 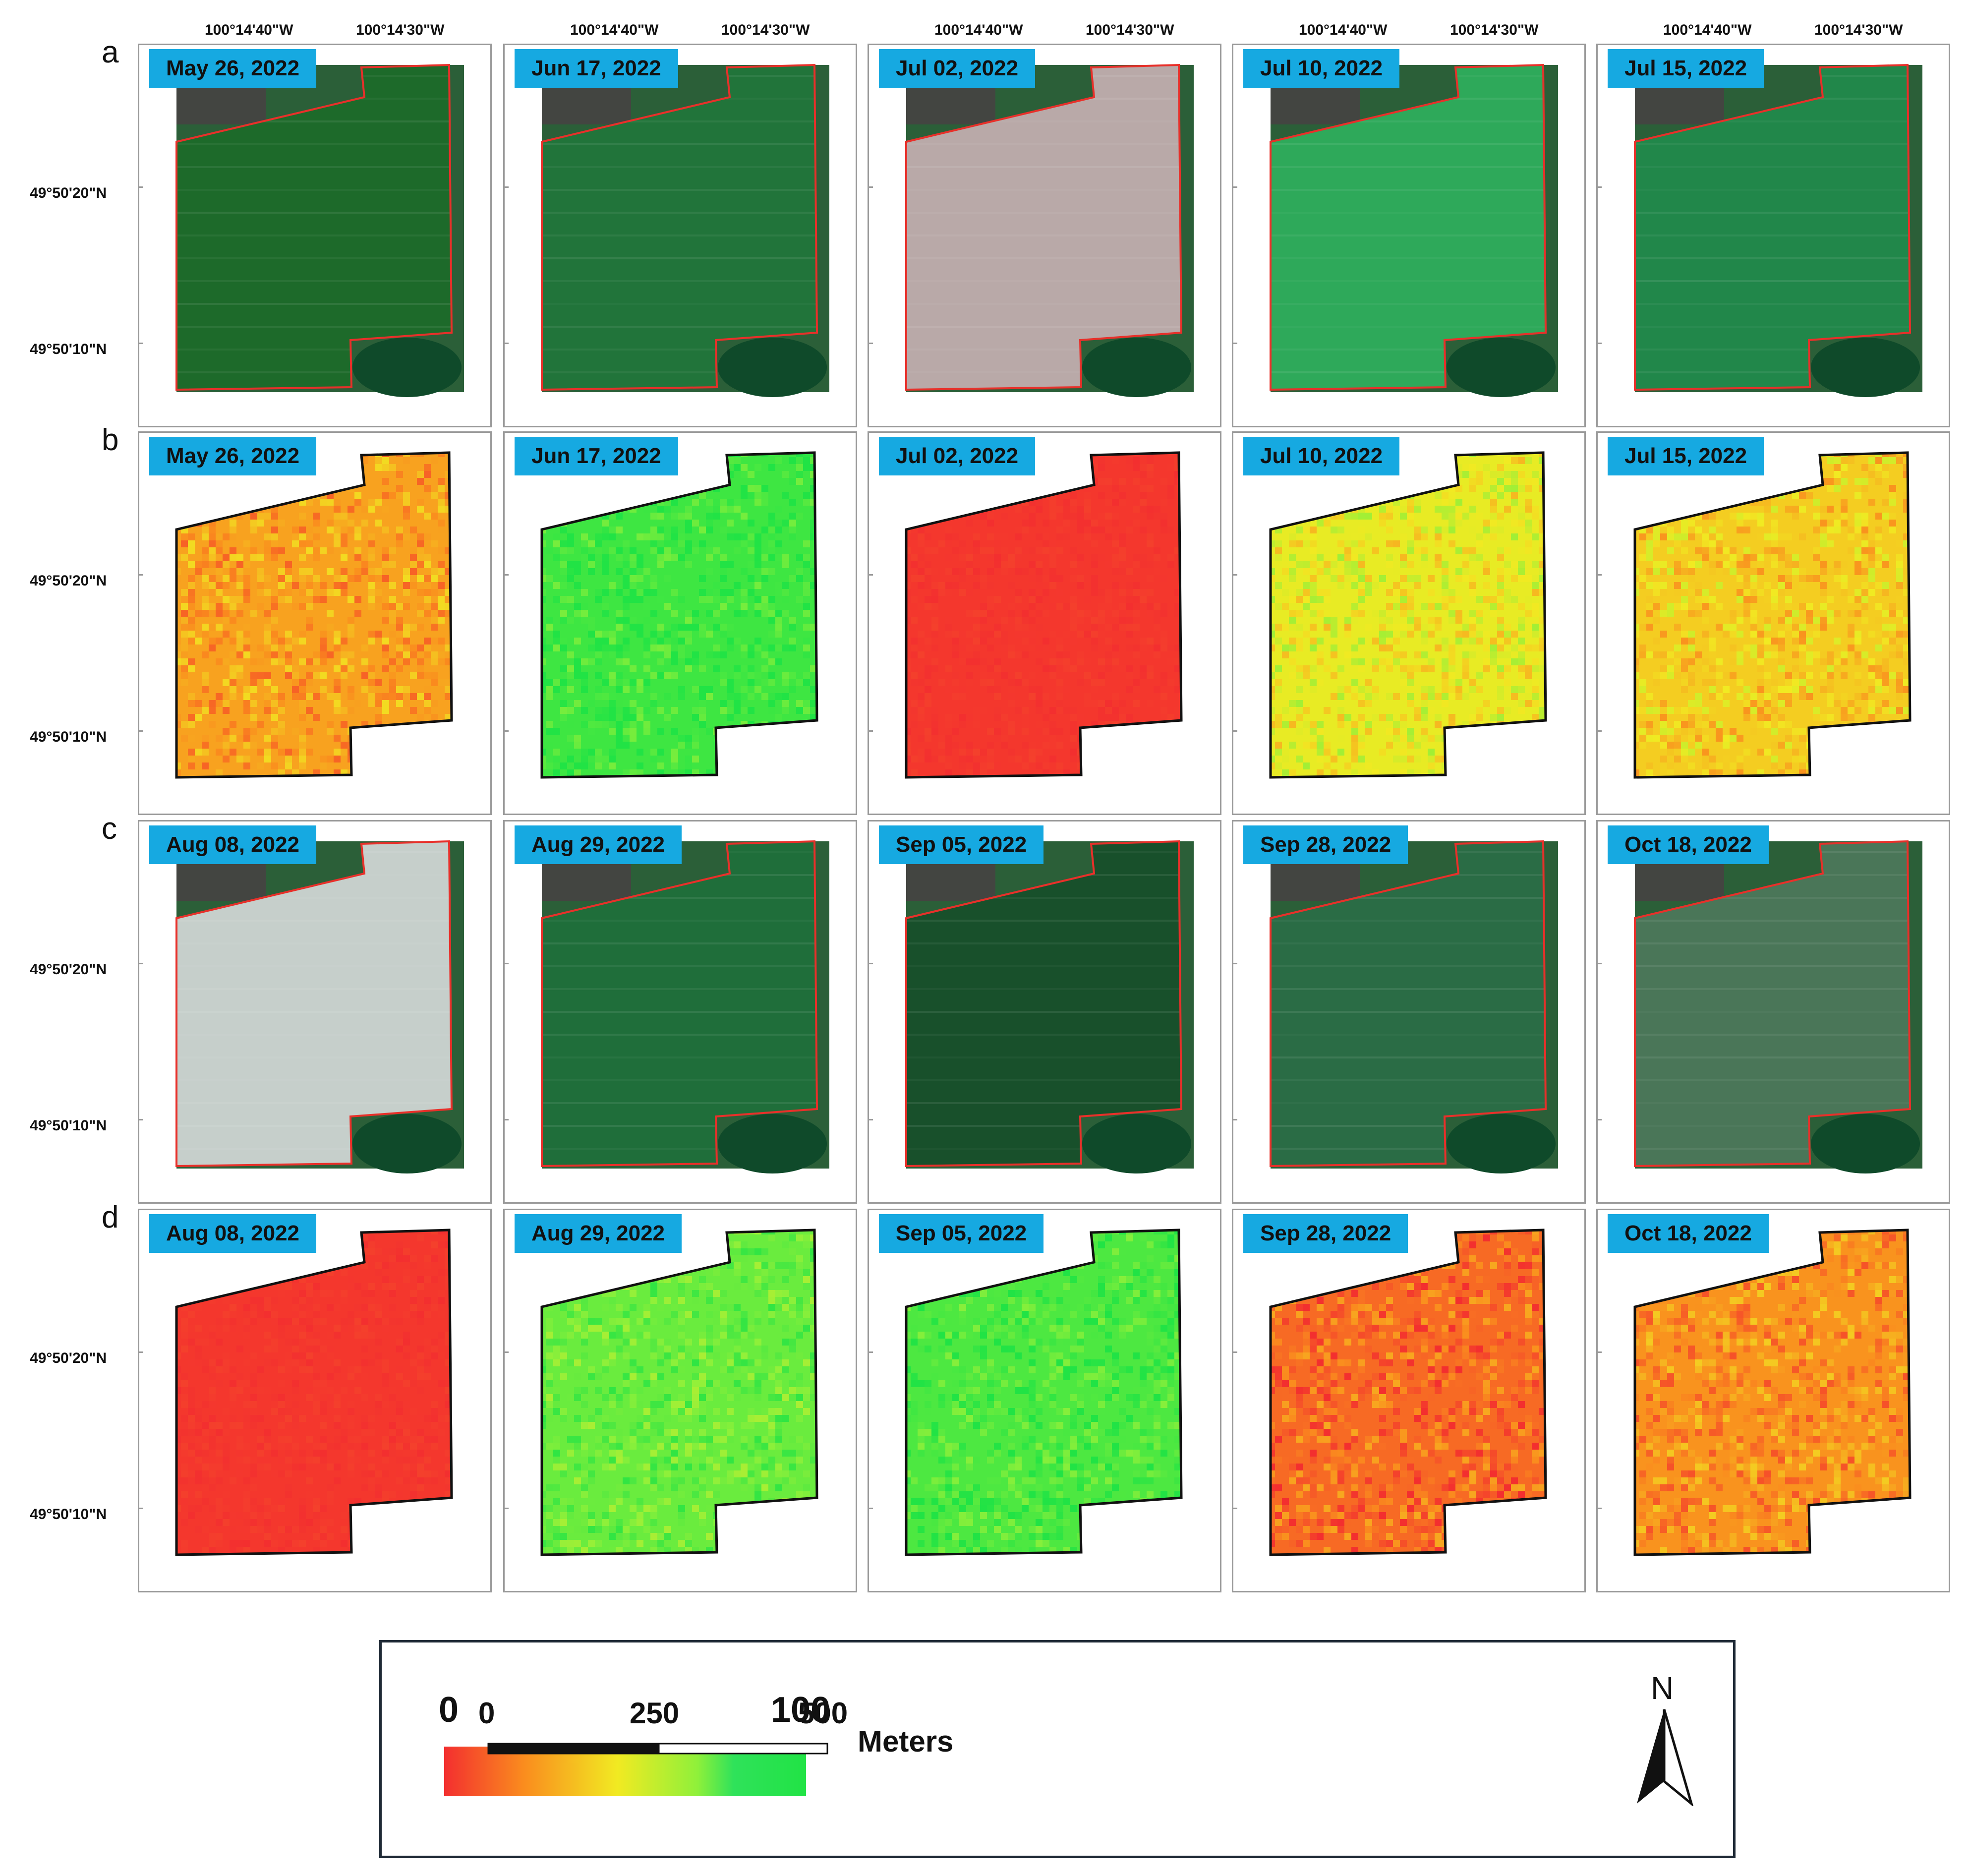 What do you see at coordinates (407, 367) in the screenshot?
I see `scene-patch` at bounding box center [407, 367].